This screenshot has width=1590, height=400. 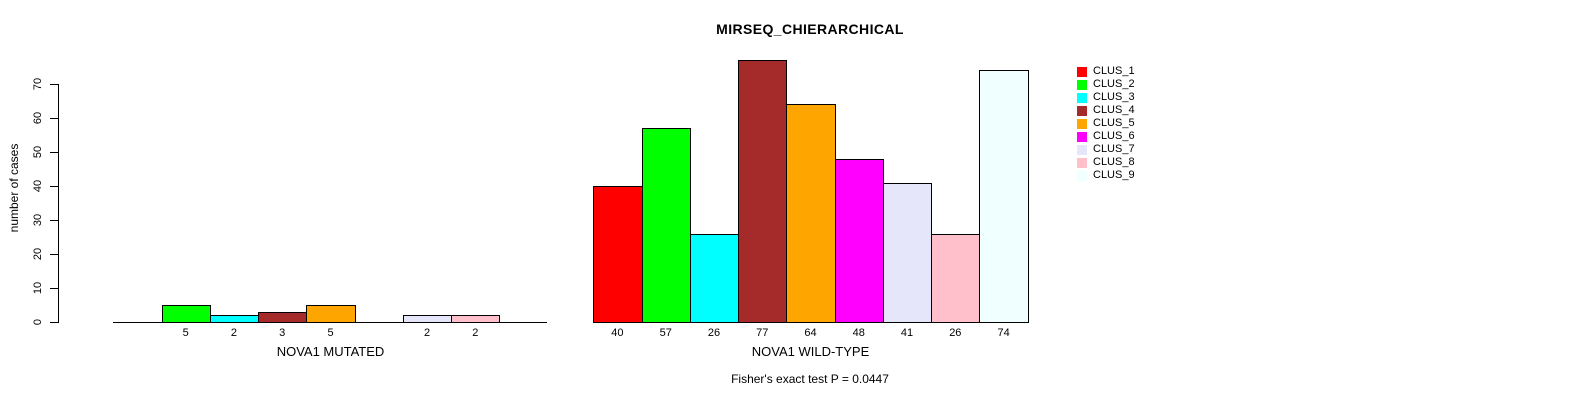 I want to click on legend-label: CLUS_7, so click(x=1114, y=149).